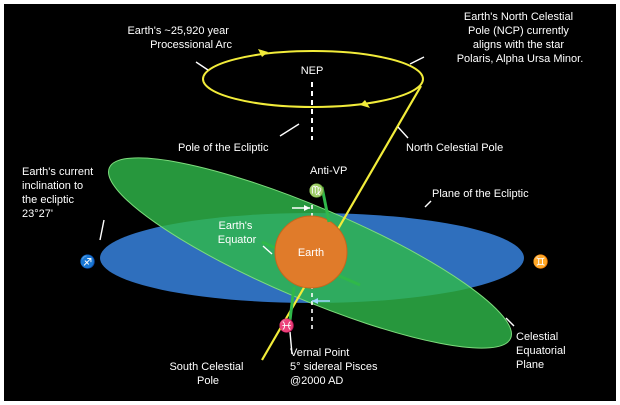 Image resolution: width=620 pixels, height=405 pixels. Describe the element at coordinates (313, 79) in the screenshot. I see `precession-arc-ellipse` at that location.